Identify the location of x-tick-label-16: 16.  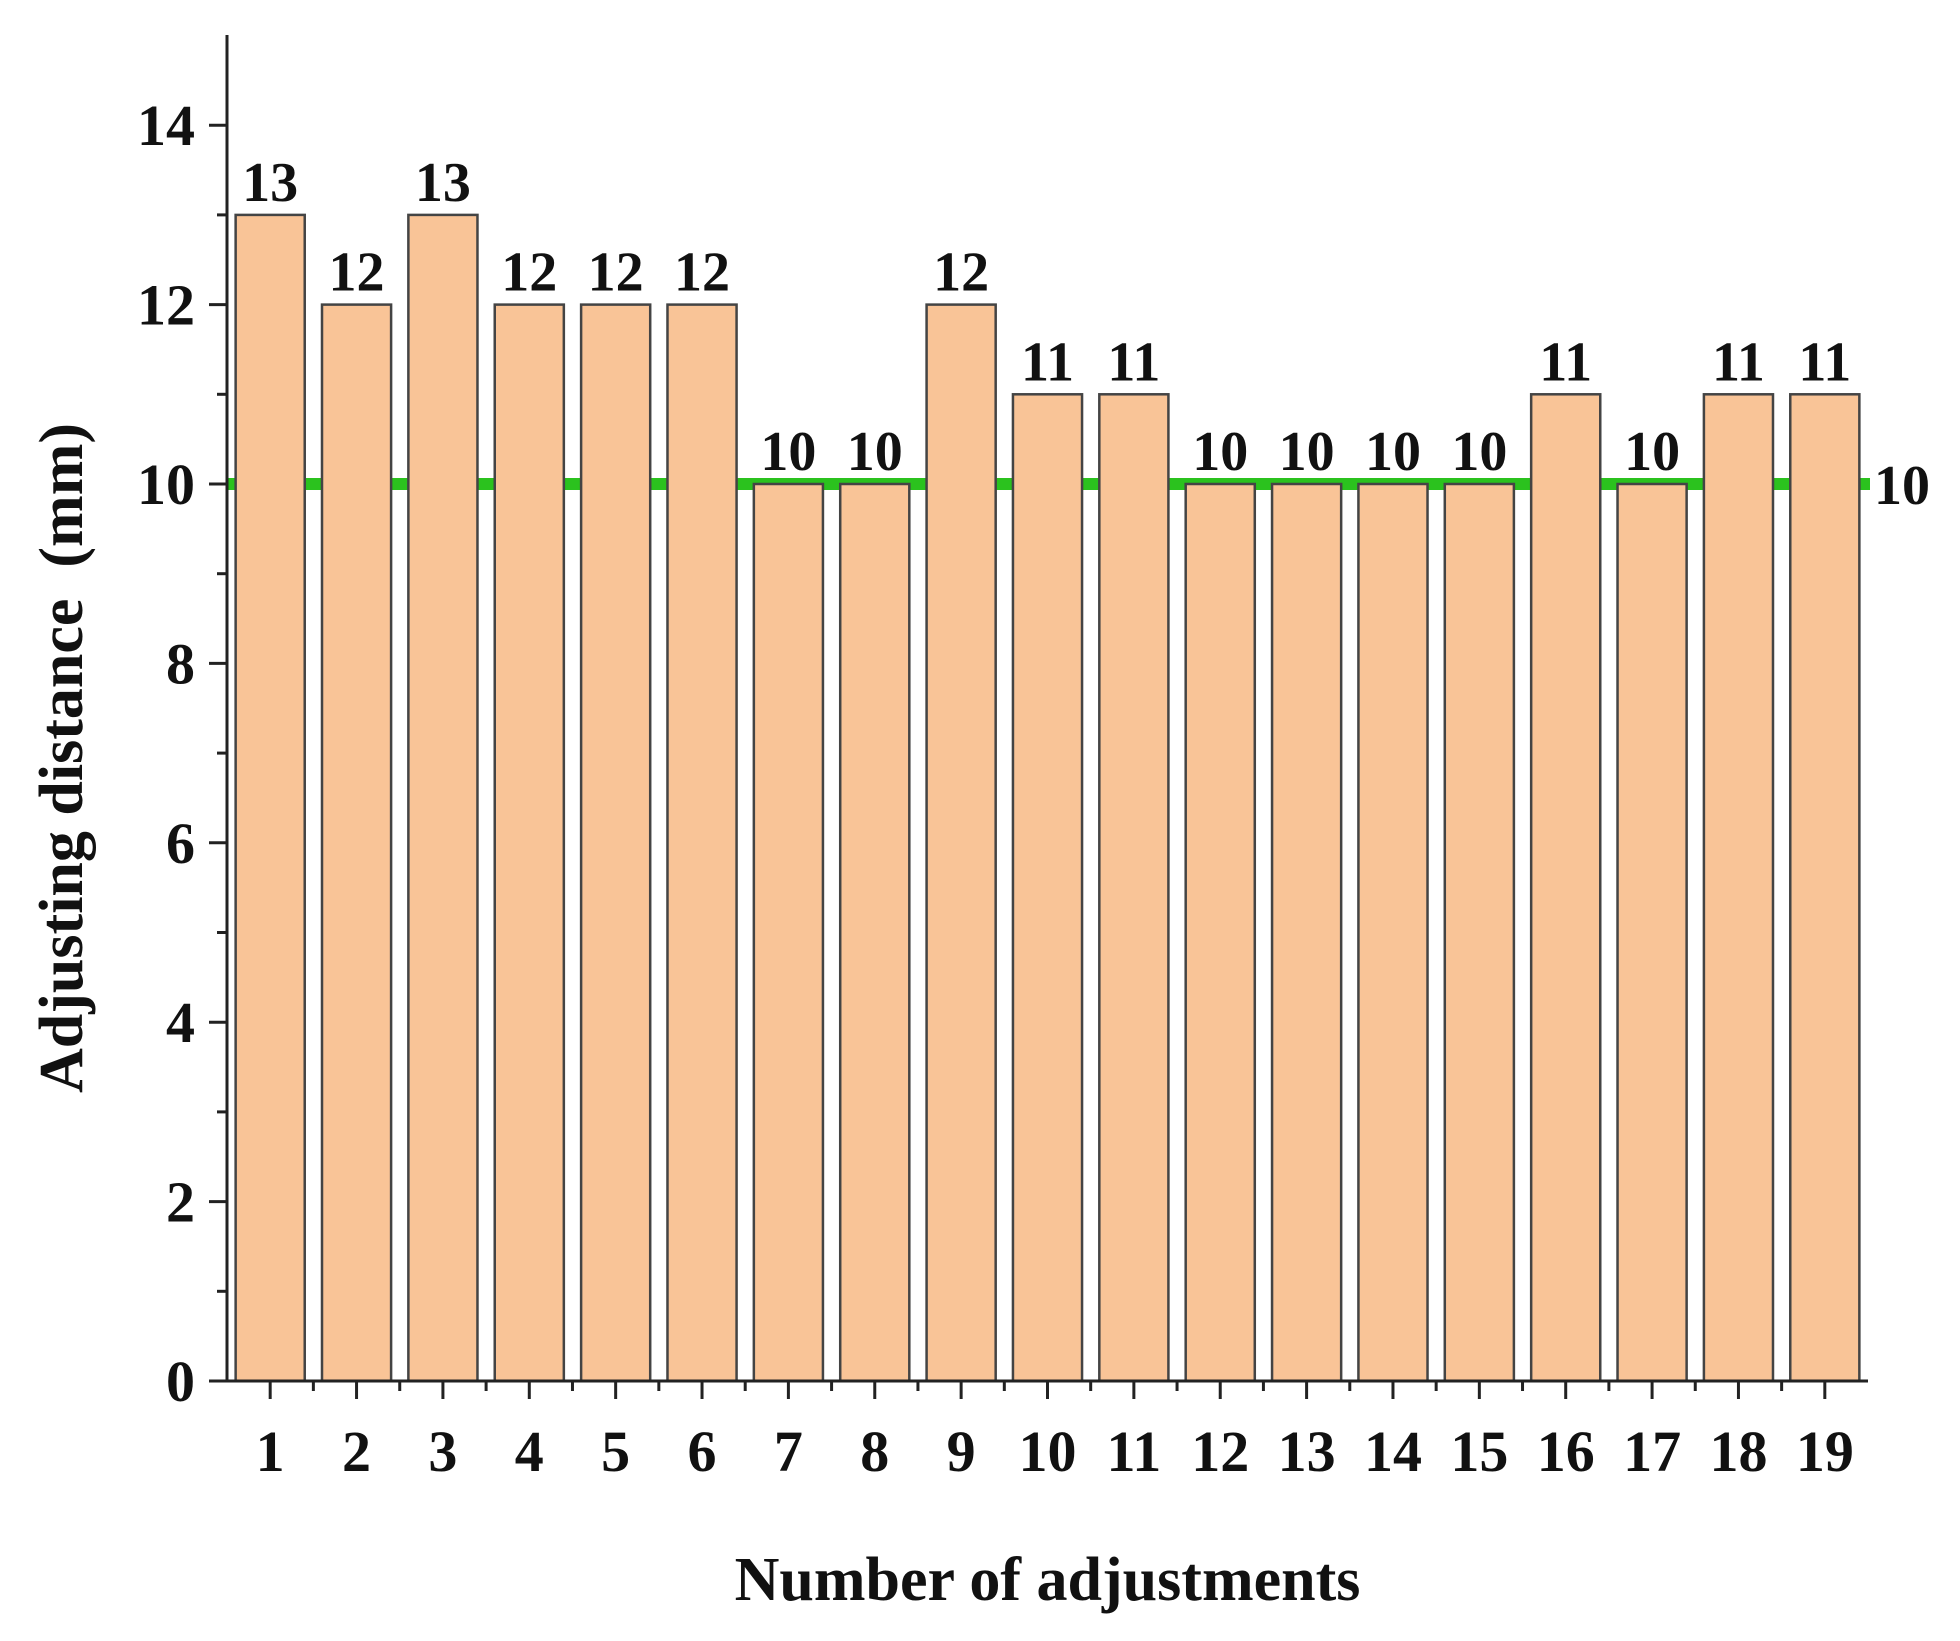
(1566, 1451).